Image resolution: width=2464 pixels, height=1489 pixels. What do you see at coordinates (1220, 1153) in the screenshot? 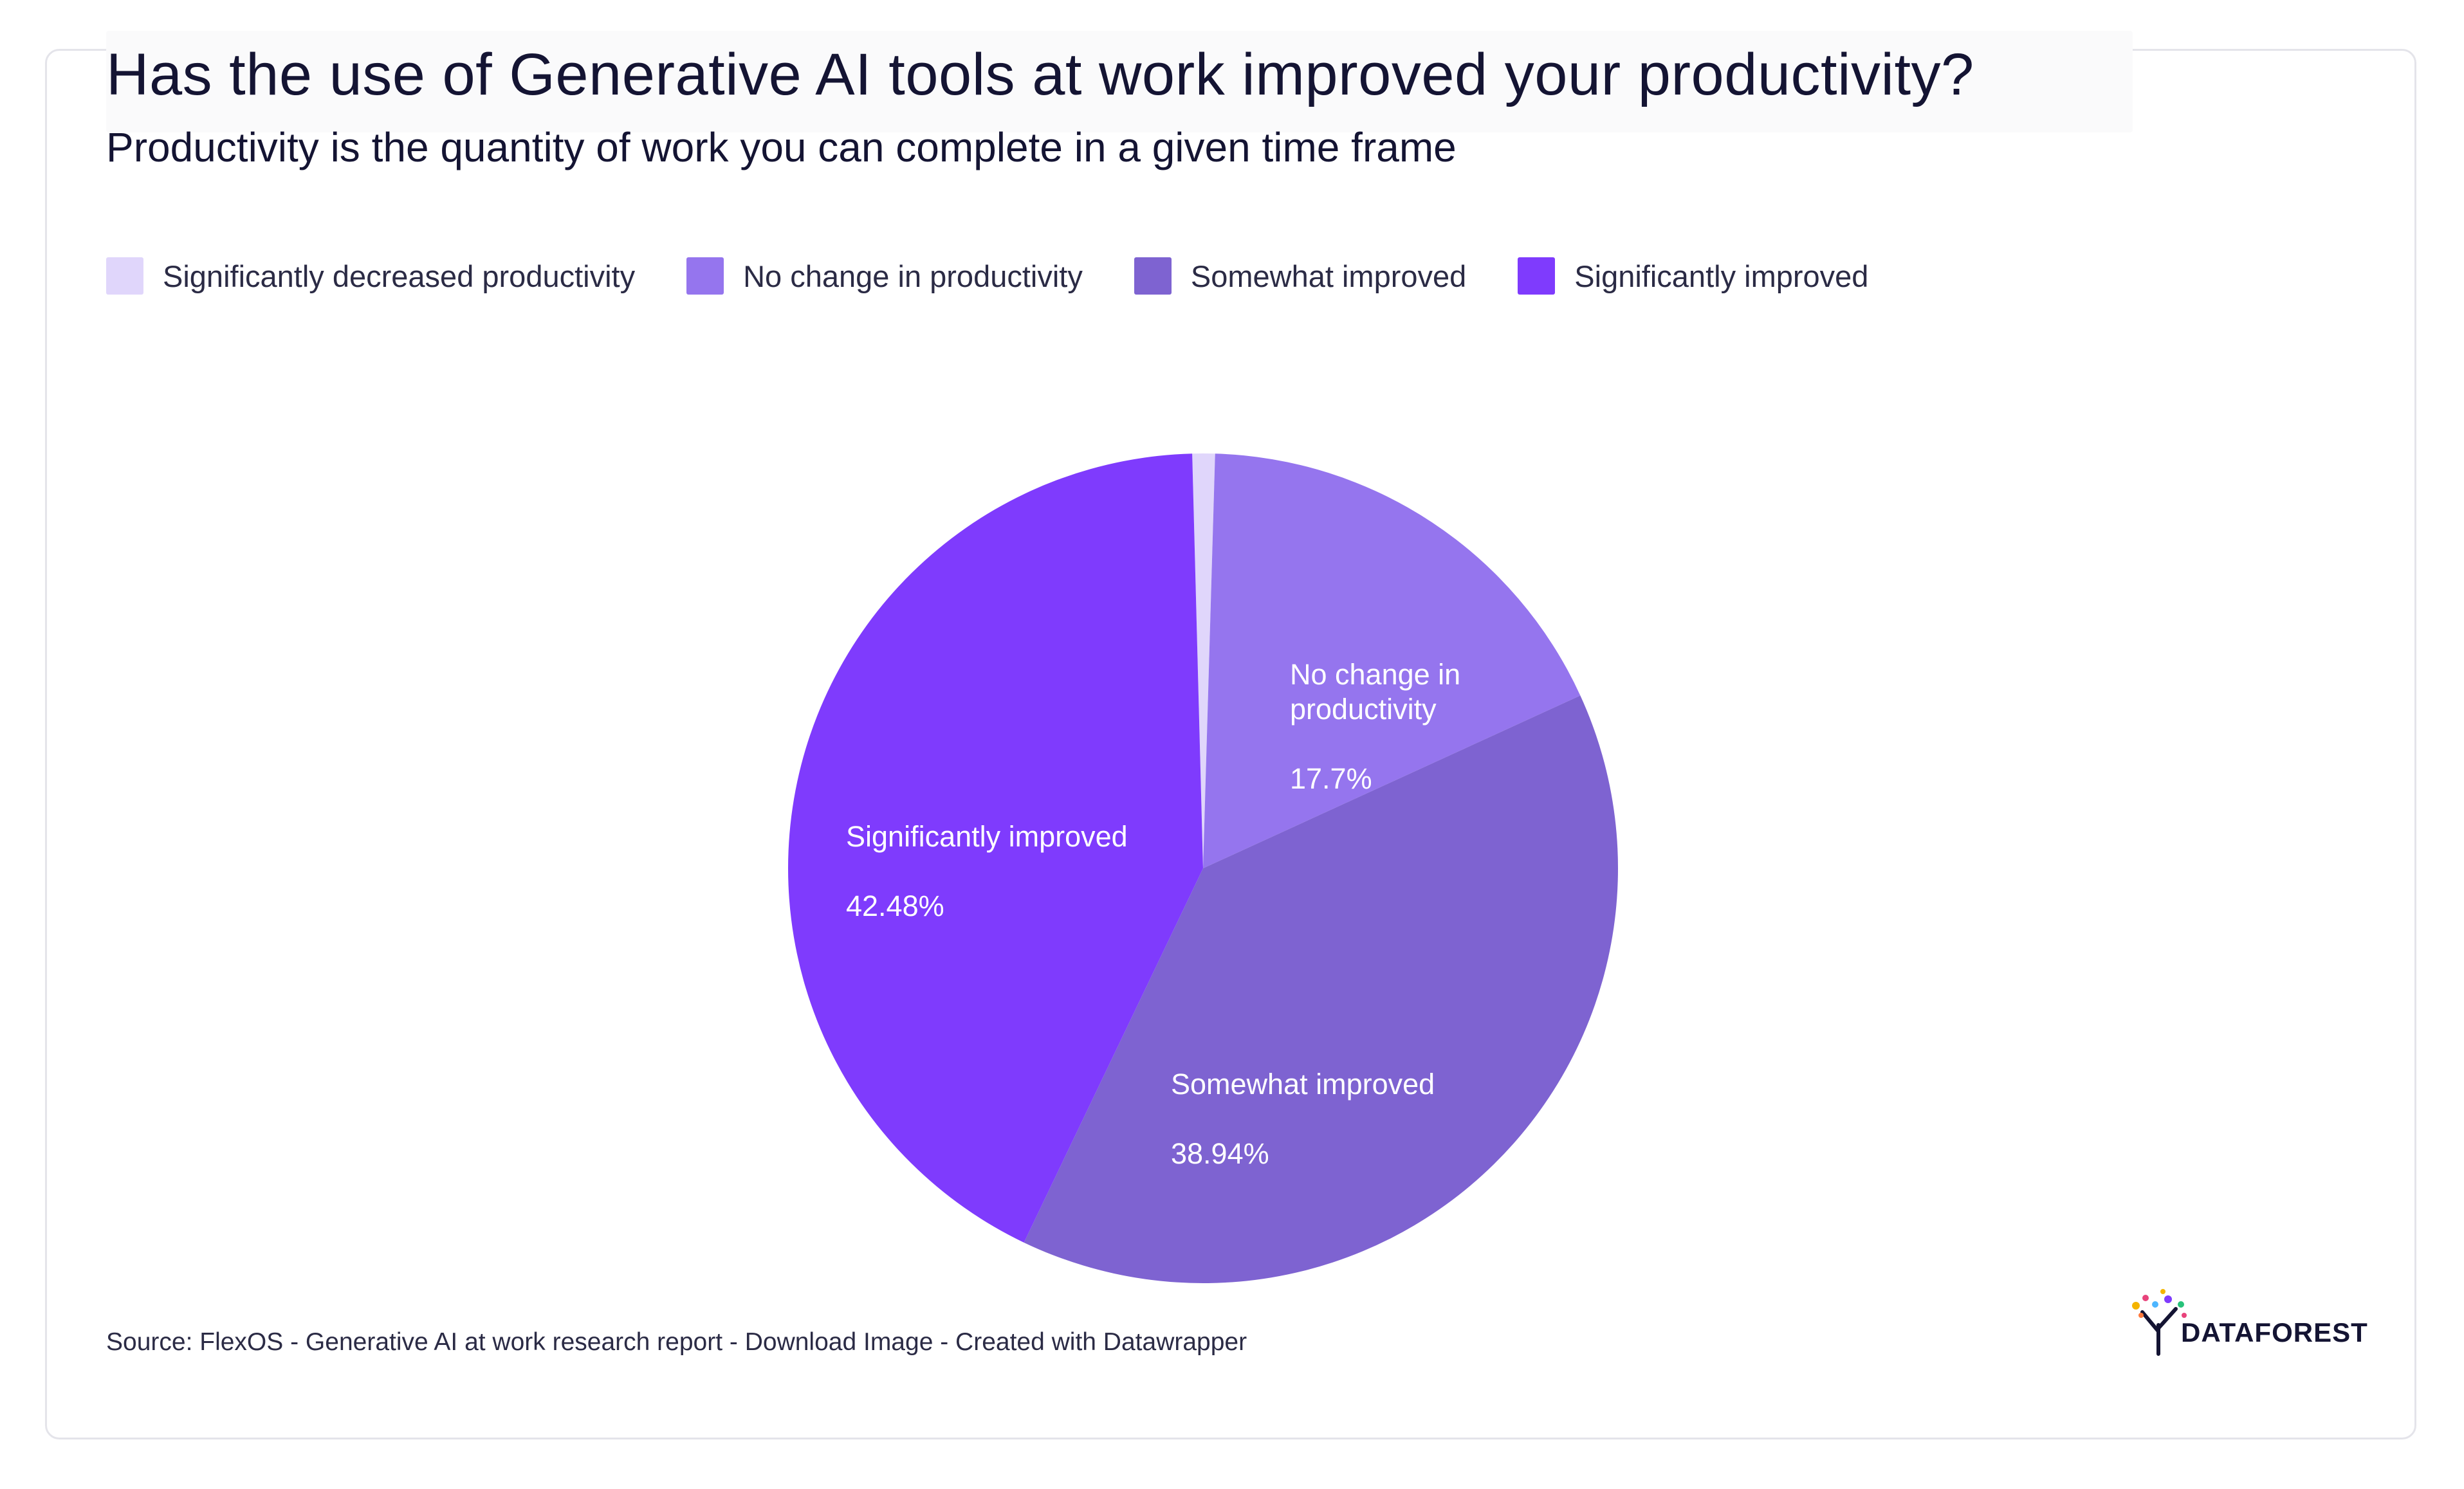
I see `slice-label-value: 38.94%` at bounding box center [1220, 1153].